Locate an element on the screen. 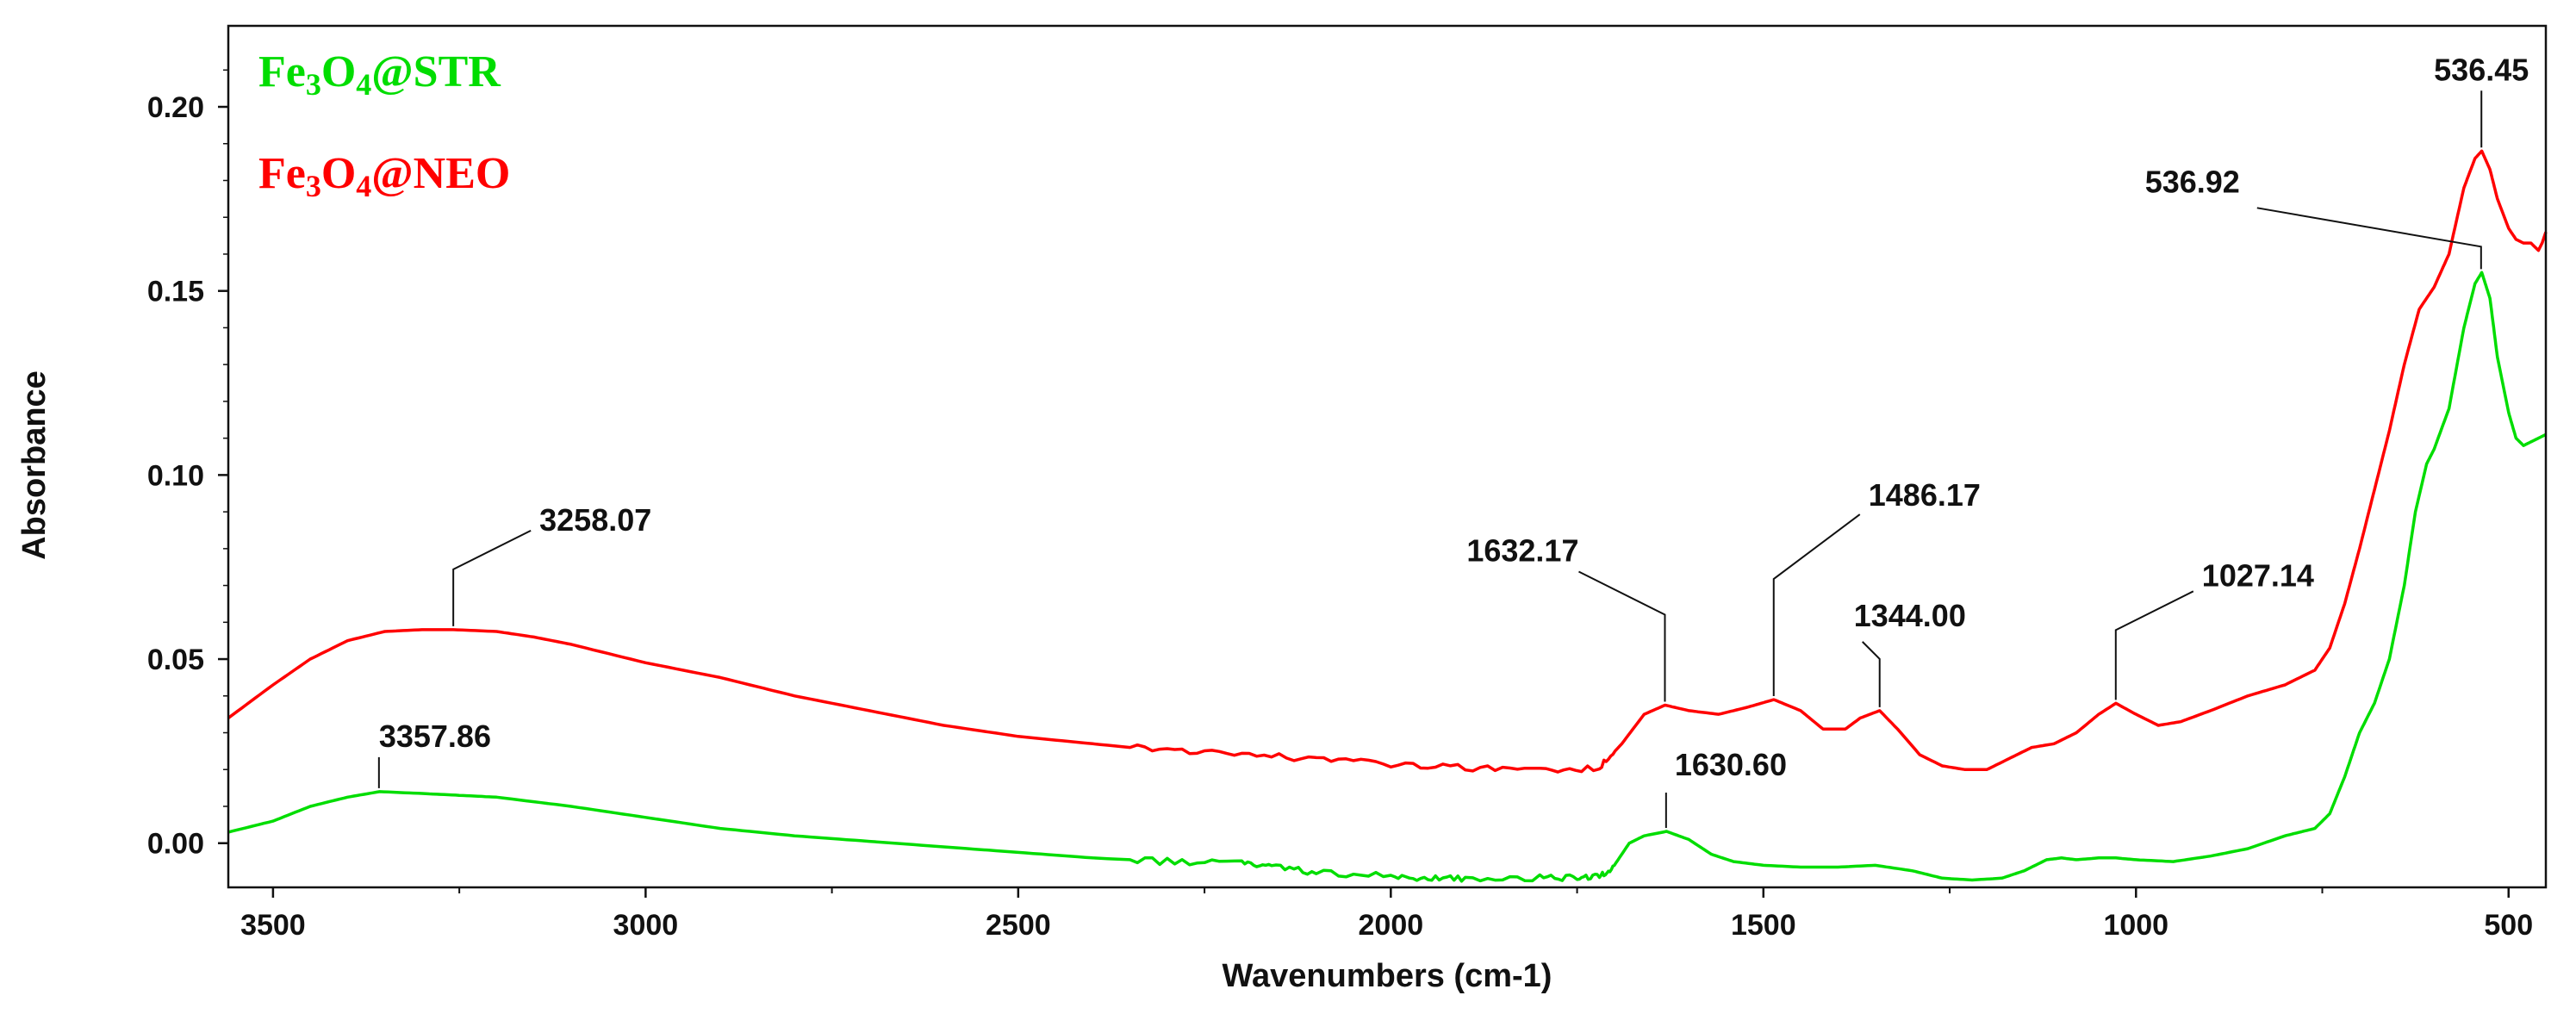  y-tick-label: 0.20 is located at coordinates (176, 107).